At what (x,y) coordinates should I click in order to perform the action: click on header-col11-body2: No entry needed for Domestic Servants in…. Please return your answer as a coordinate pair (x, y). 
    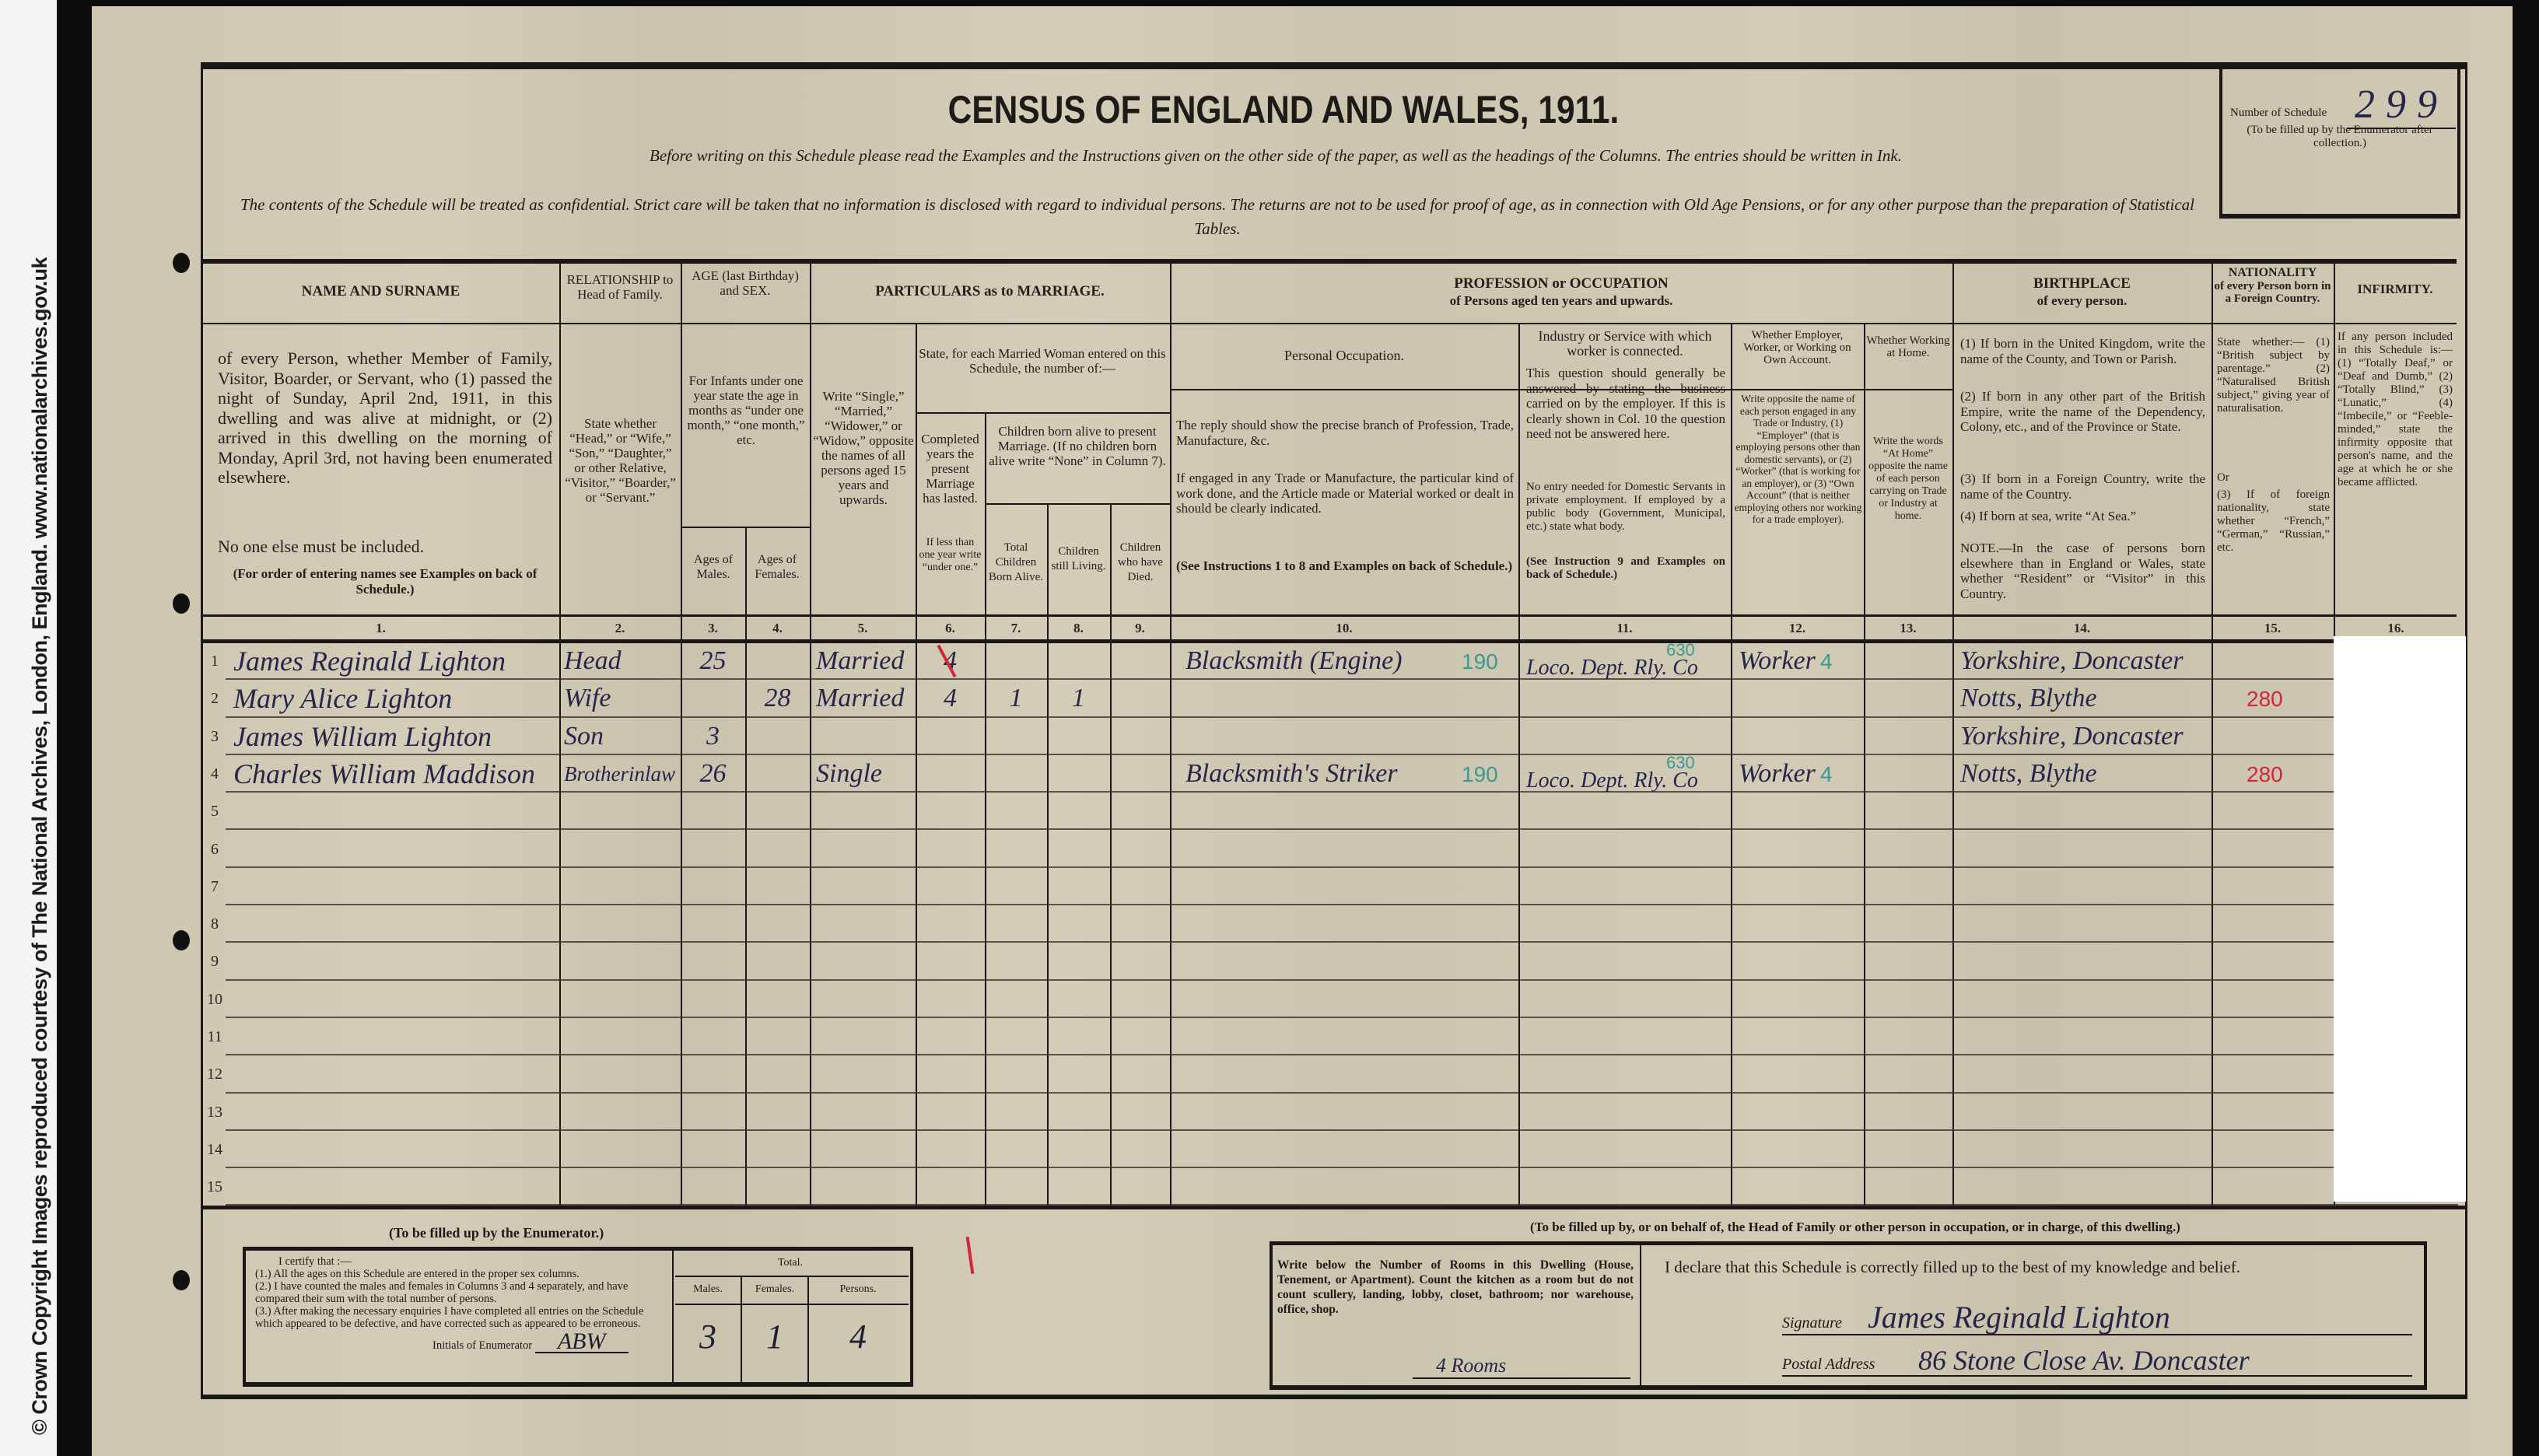
    Looking at the image, I should click on (1625, 507).